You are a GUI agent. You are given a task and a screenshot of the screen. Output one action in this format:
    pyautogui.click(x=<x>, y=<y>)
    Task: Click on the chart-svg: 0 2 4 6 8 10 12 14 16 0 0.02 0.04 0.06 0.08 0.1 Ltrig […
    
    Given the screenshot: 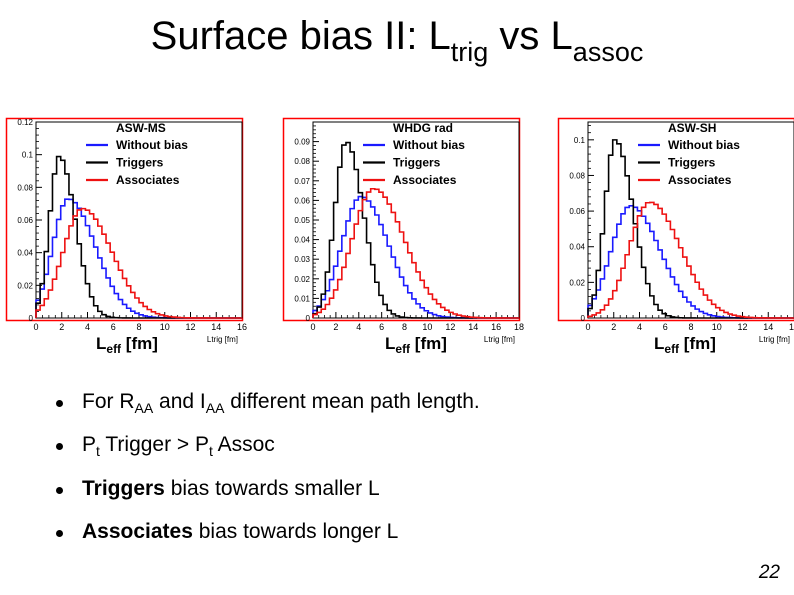 What is the action you would take?
    pyautogui.click(x=675, y=230)
    